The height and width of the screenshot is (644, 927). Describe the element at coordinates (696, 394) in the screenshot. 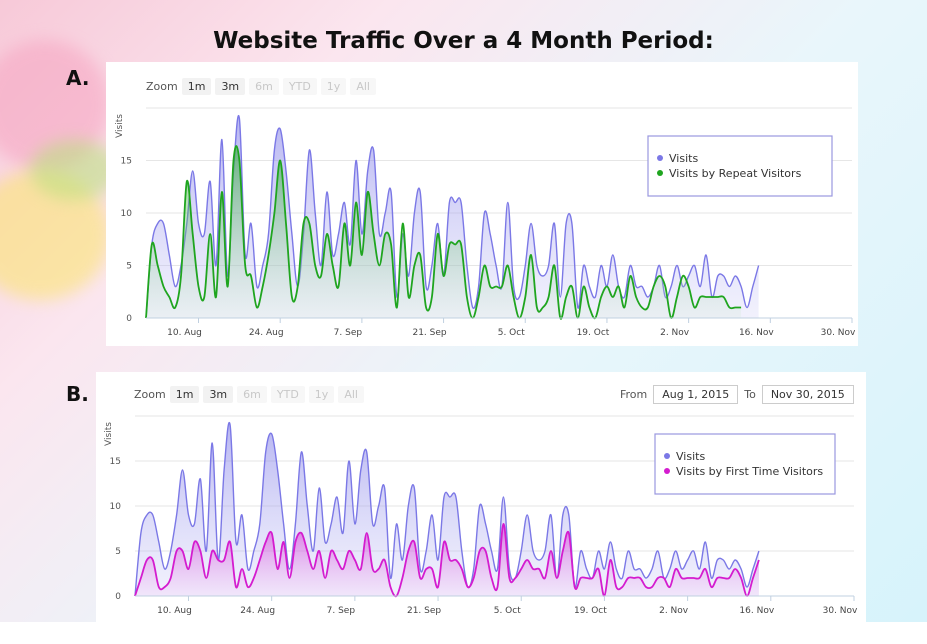

I see `from-date-input: Aug 1, 2015` at that location.